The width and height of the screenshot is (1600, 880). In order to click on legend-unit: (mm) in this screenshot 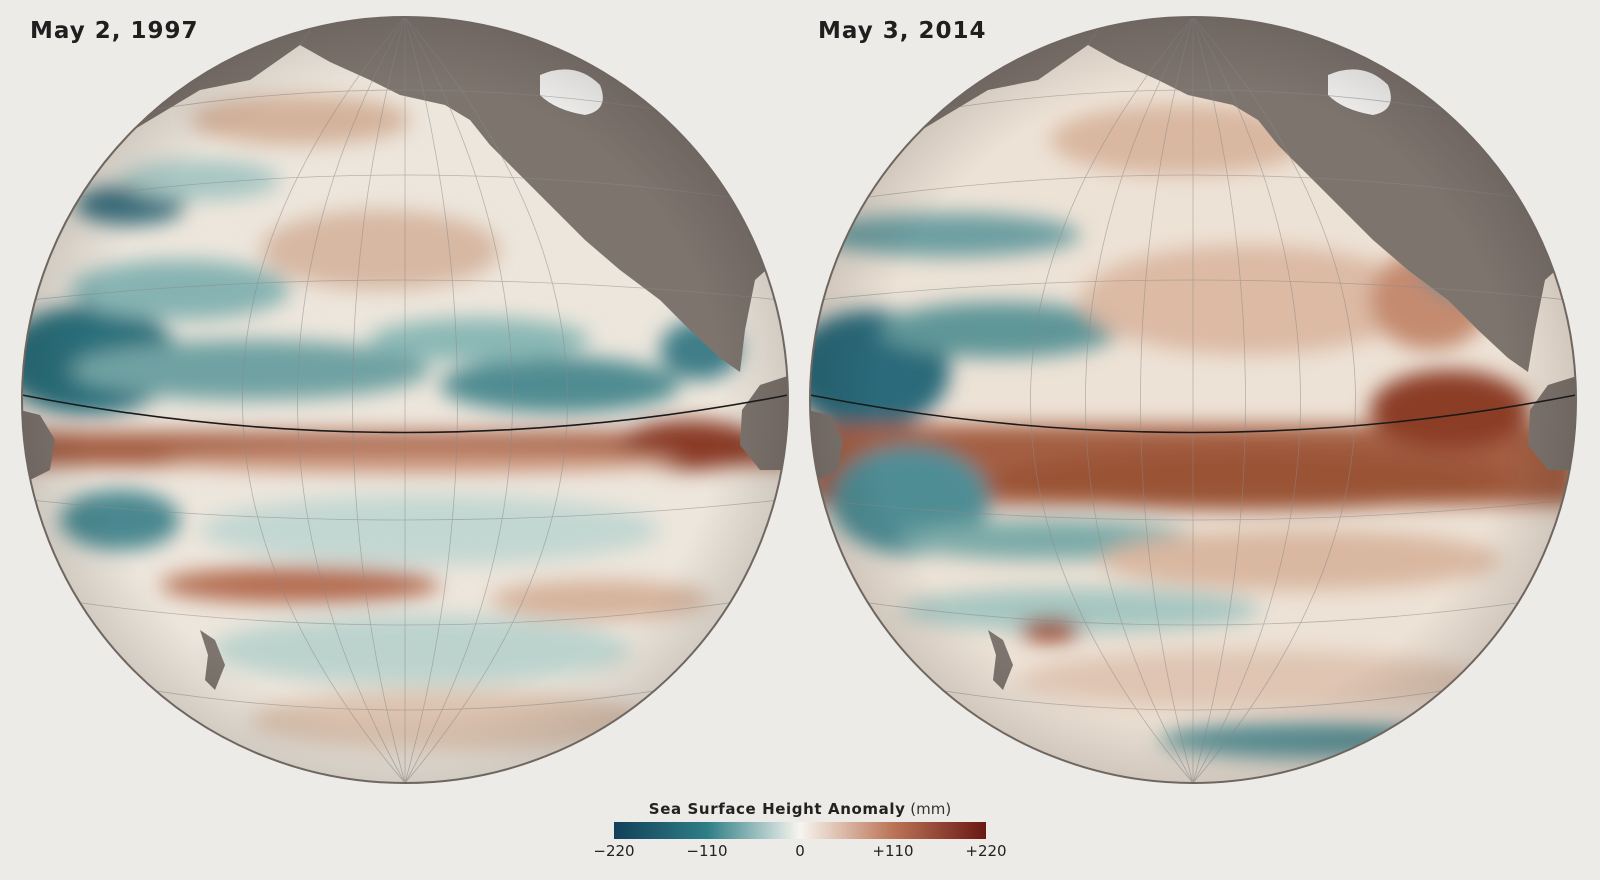, I will do `click(931, 809)`.